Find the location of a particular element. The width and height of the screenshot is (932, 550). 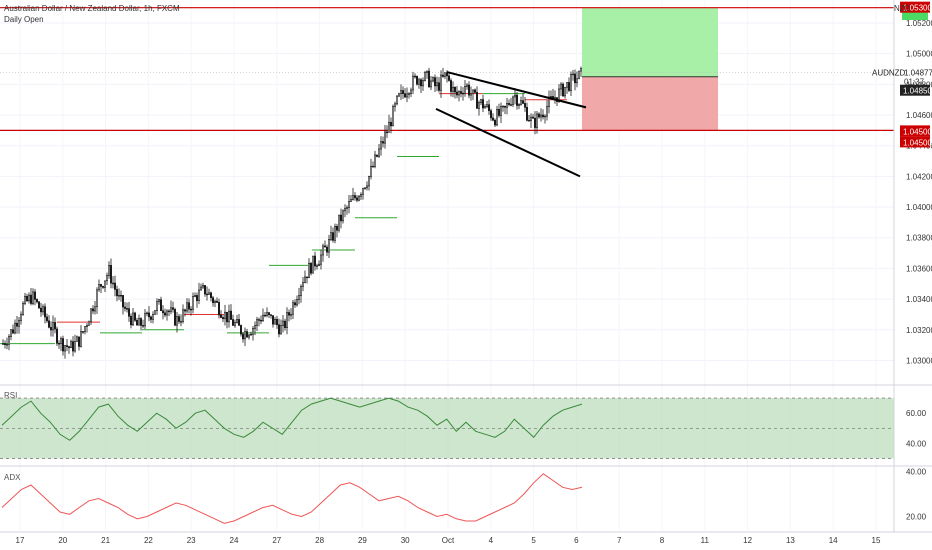

rsi-pane: RSI is located at coordinates (447, 425).